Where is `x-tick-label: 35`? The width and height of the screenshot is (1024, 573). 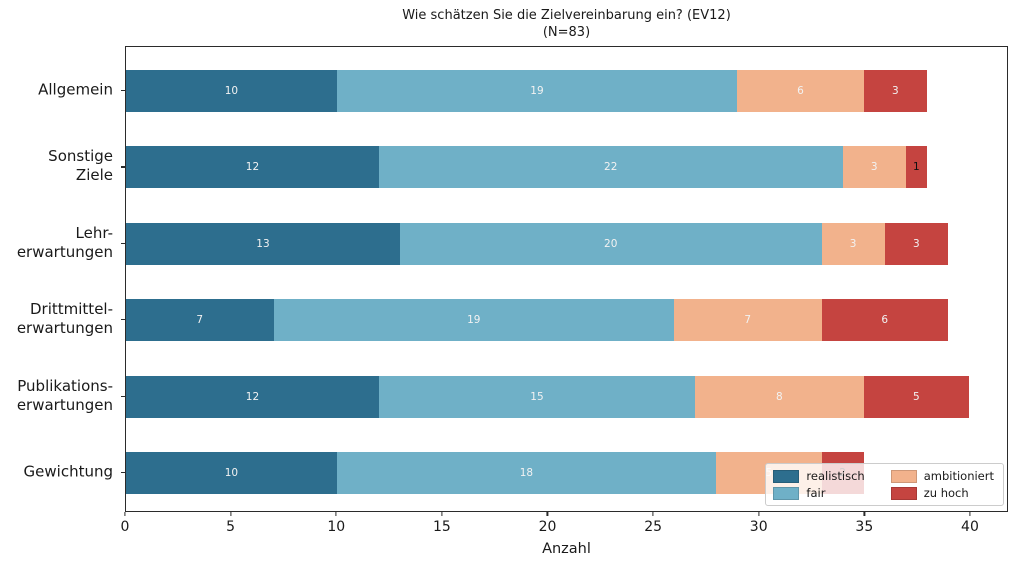 x-tick-label: 35 is located at coordinates (864, 527).